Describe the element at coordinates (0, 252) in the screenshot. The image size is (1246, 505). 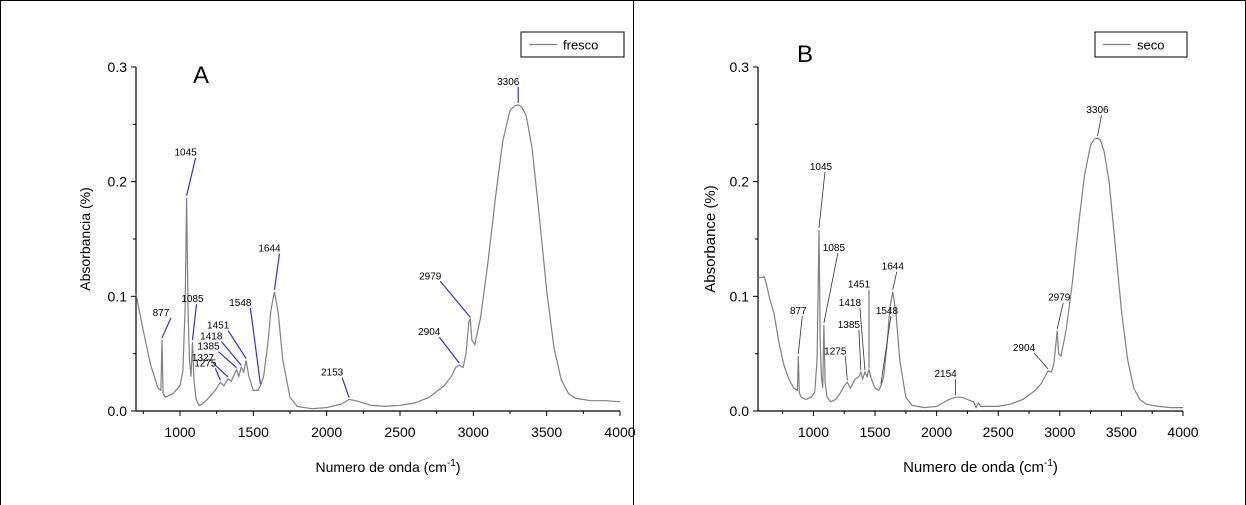
I see `frame-left` at that location.